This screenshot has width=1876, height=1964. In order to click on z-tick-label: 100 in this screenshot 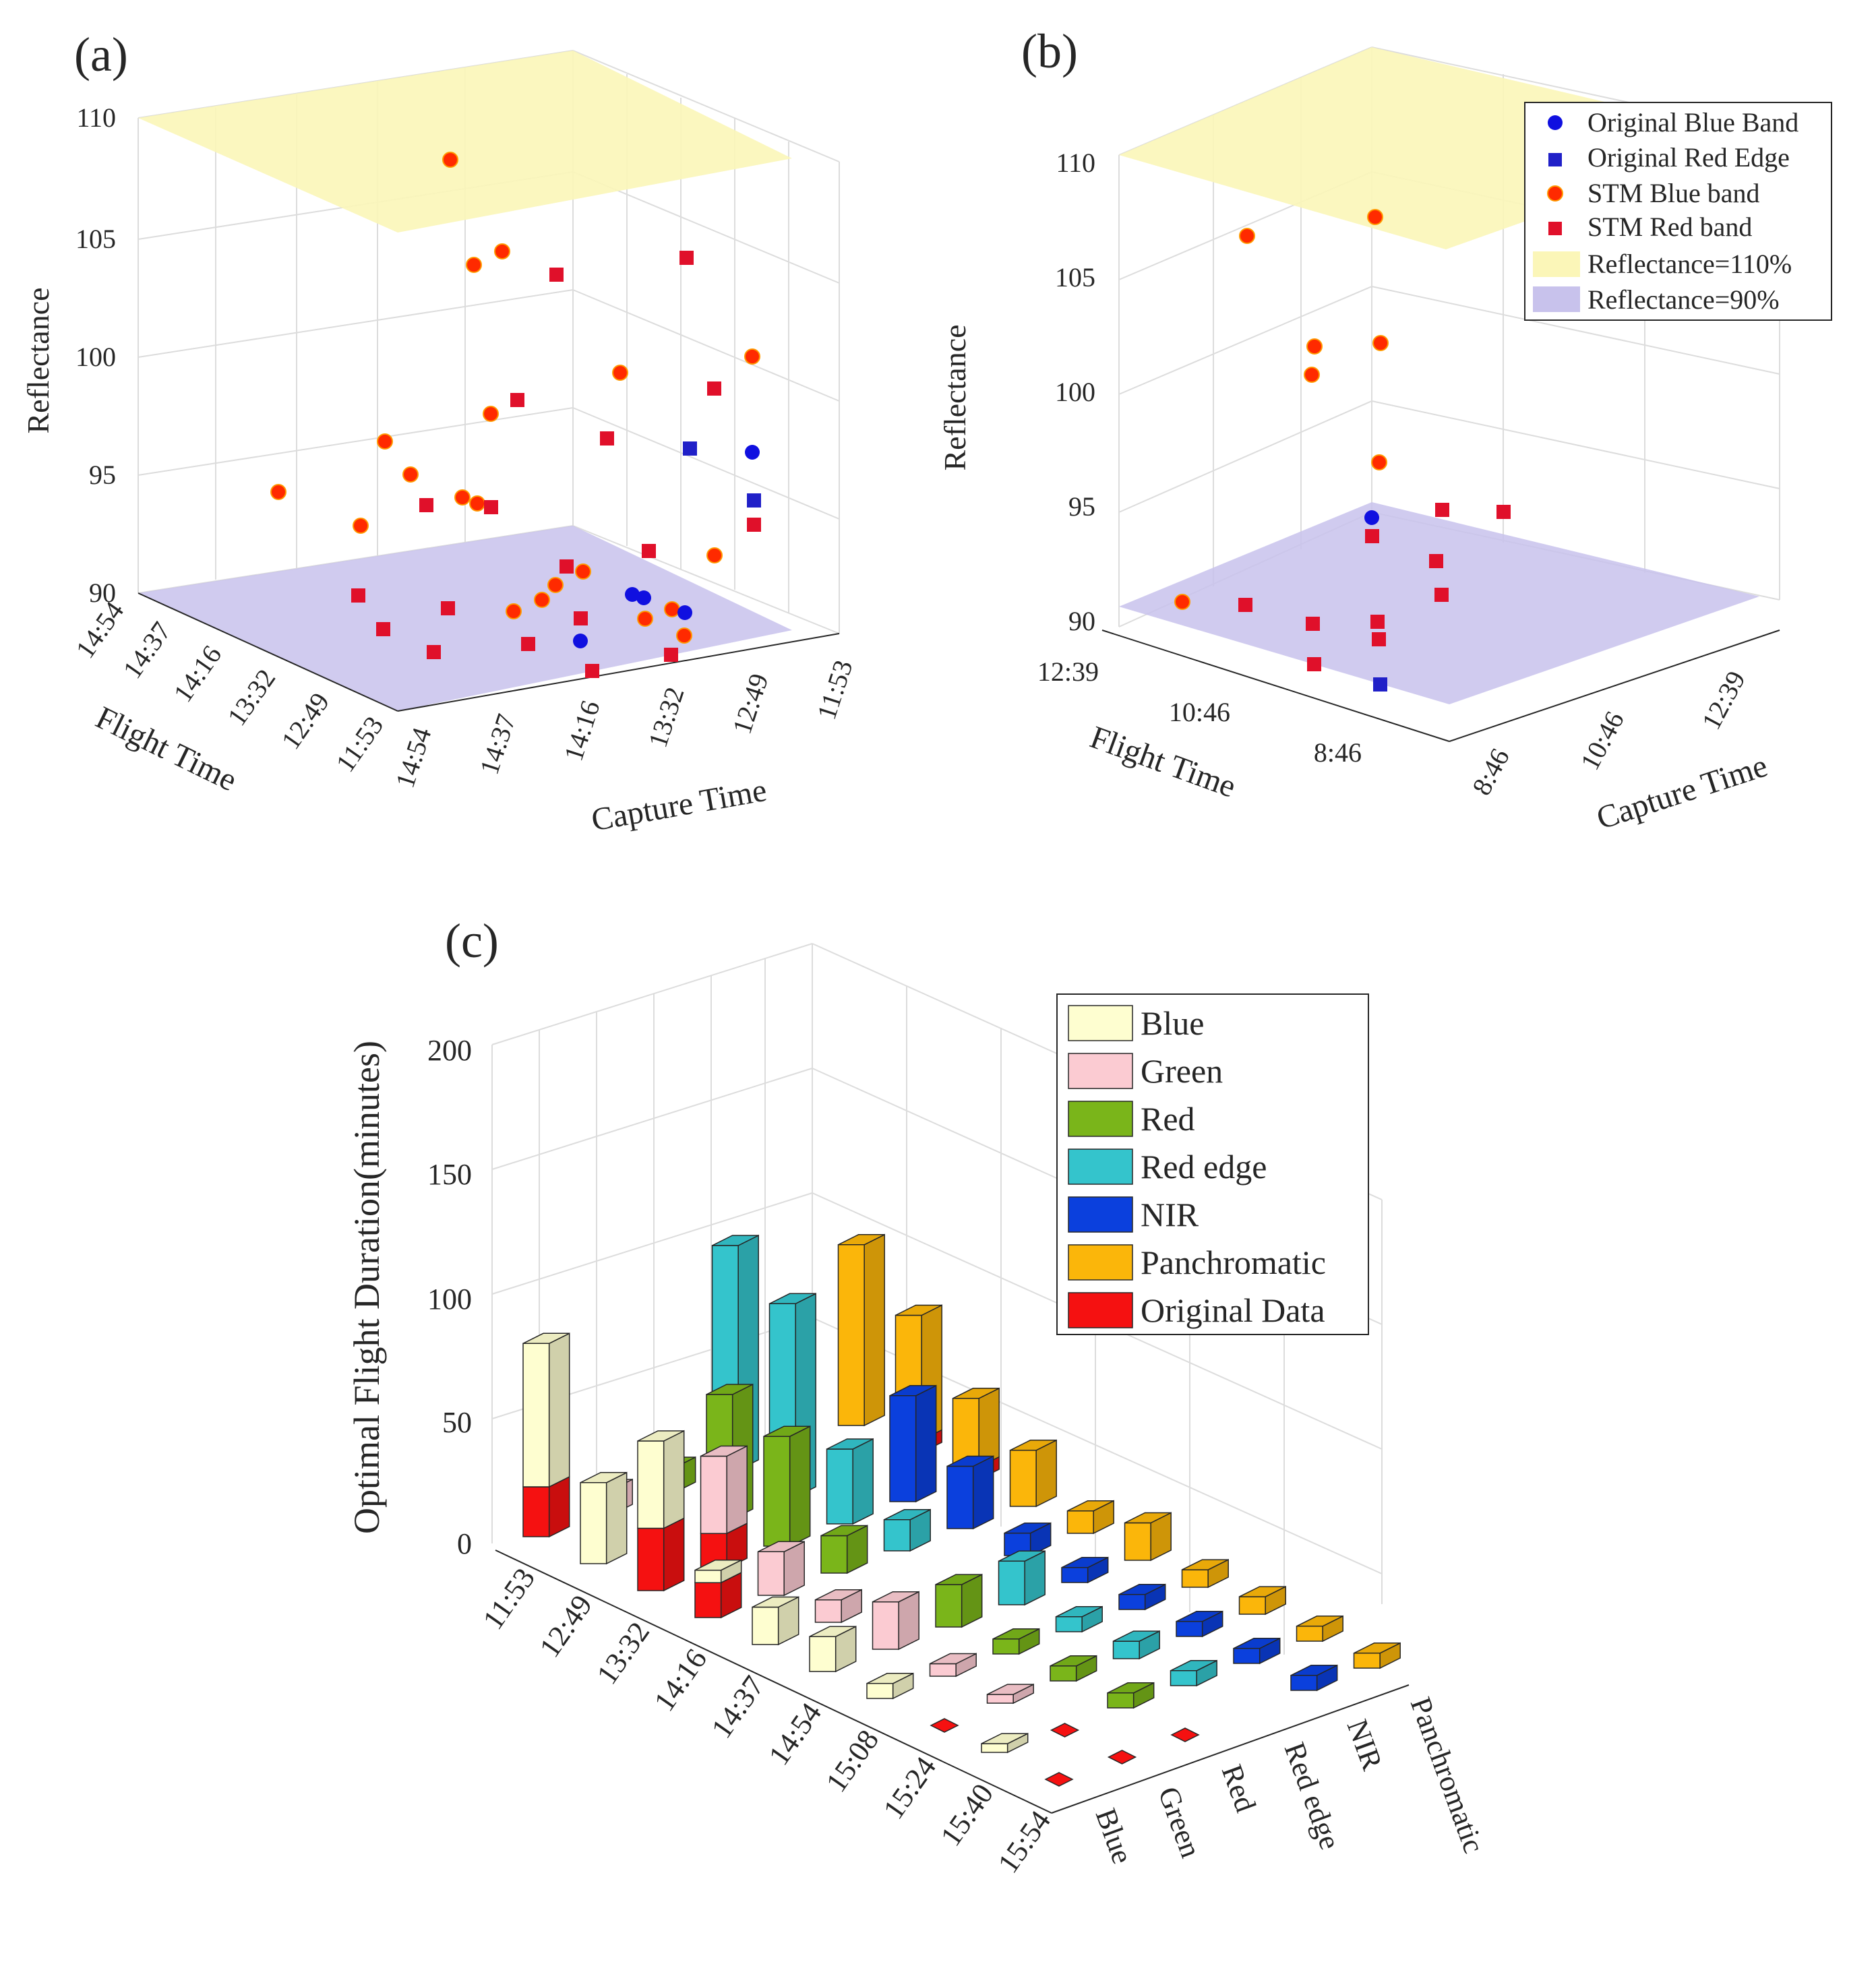, I will do `click(449, 1299)`.